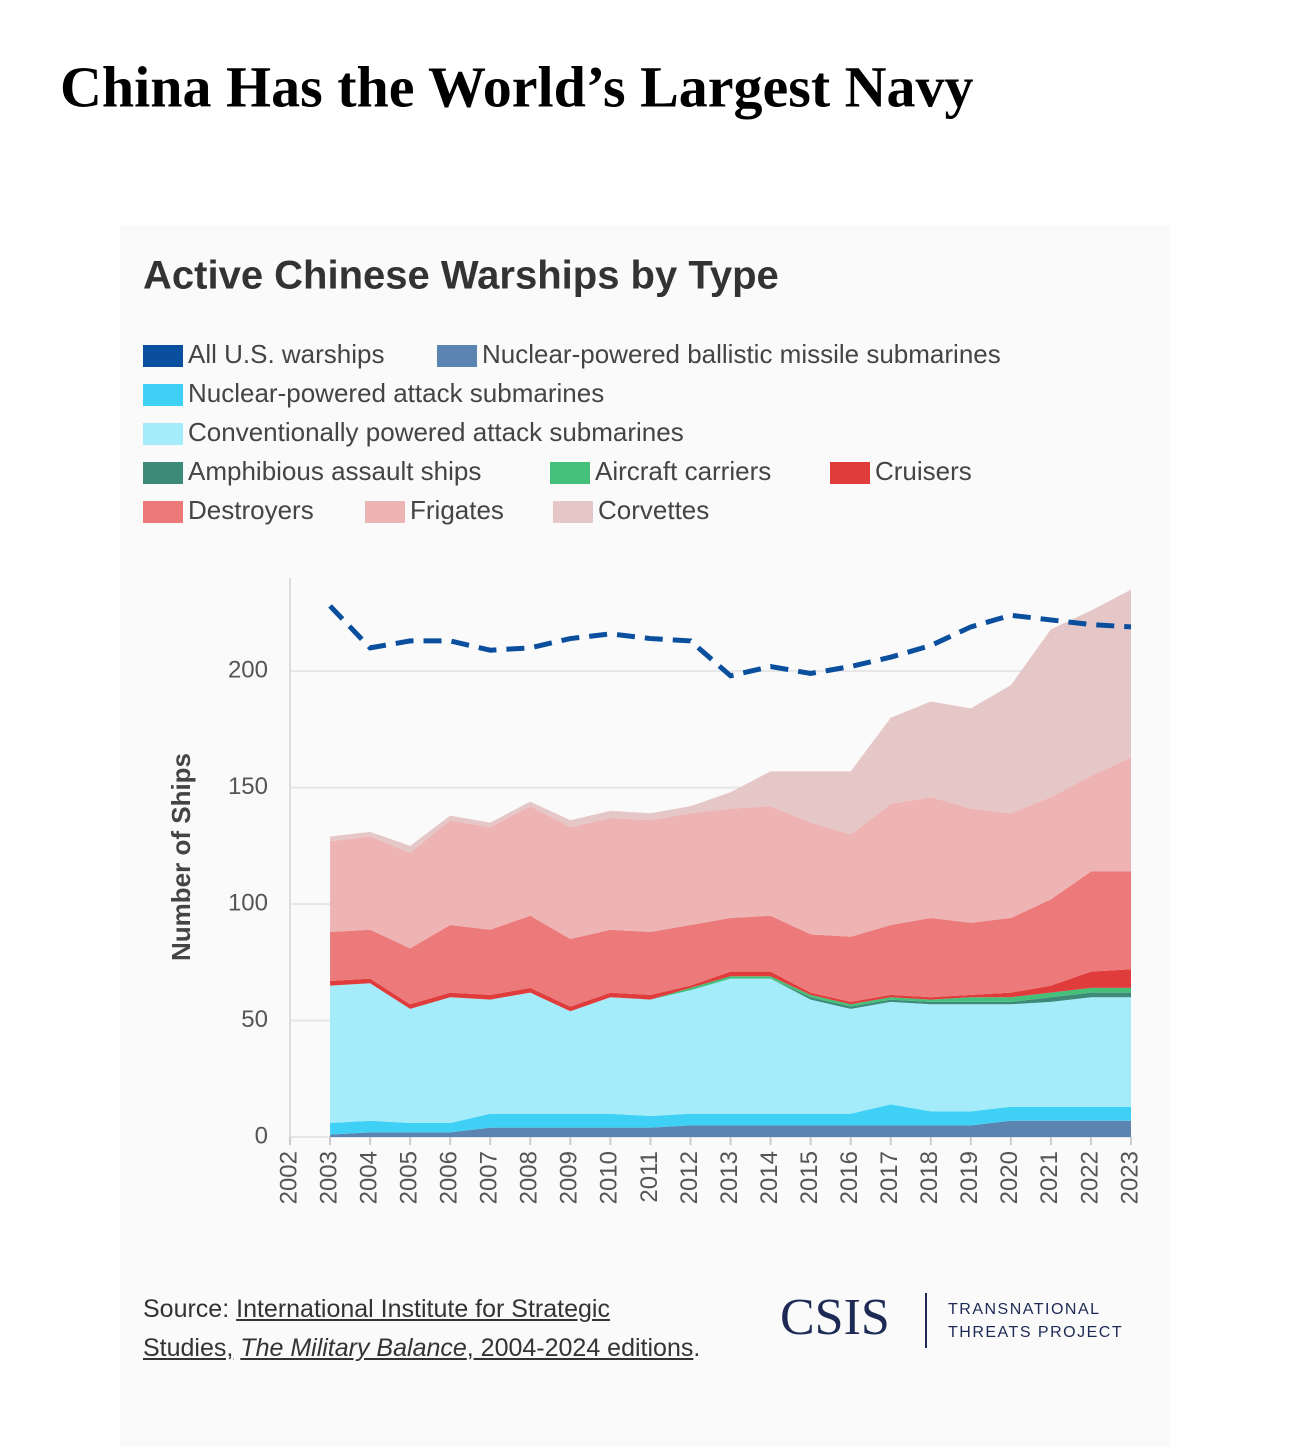 The image size is (1290, 1447). Describe the element at coordinates (251, 510) in the screenshot. I see `legend-label: Destroyers` at that location.